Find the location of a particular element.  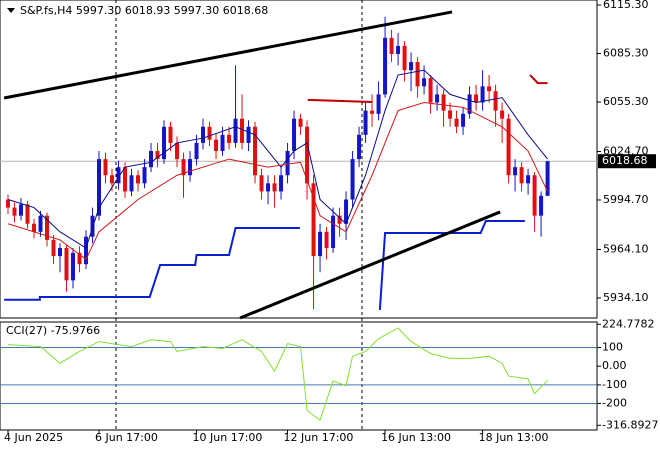

y-tick-label: 6085.30 is located at coordinates (626, 53).